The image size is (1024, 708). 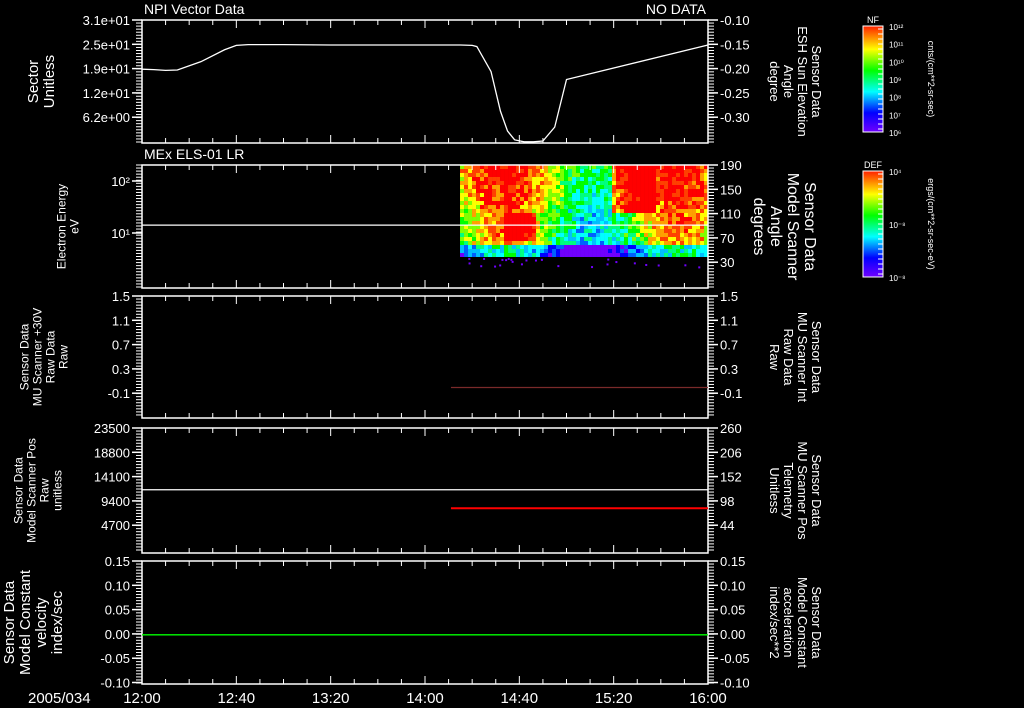 I want to click on right-tick-label: 98, so click(x=727, y=501).